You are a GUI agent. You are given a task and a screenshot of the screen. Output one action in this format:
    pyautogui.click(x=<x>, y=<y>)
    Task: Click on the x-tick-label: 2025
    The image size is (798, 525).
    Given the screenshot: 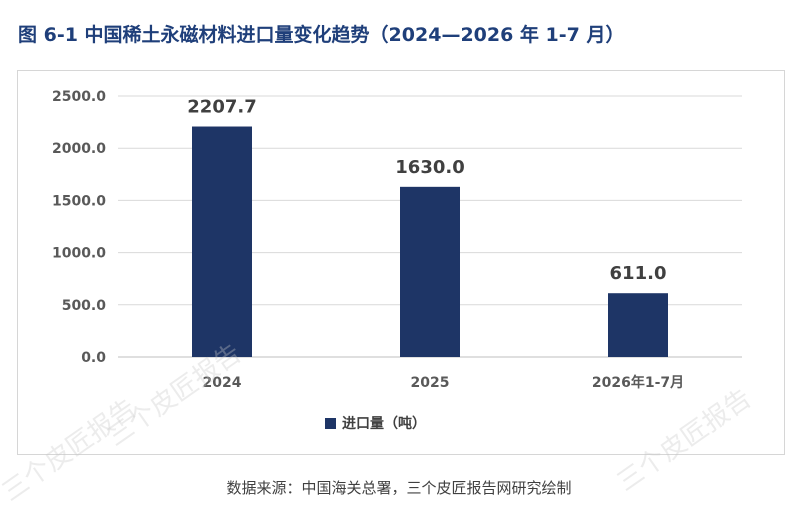 What is the action you would take?
    pyautogui.click(x=430, y=383)
    